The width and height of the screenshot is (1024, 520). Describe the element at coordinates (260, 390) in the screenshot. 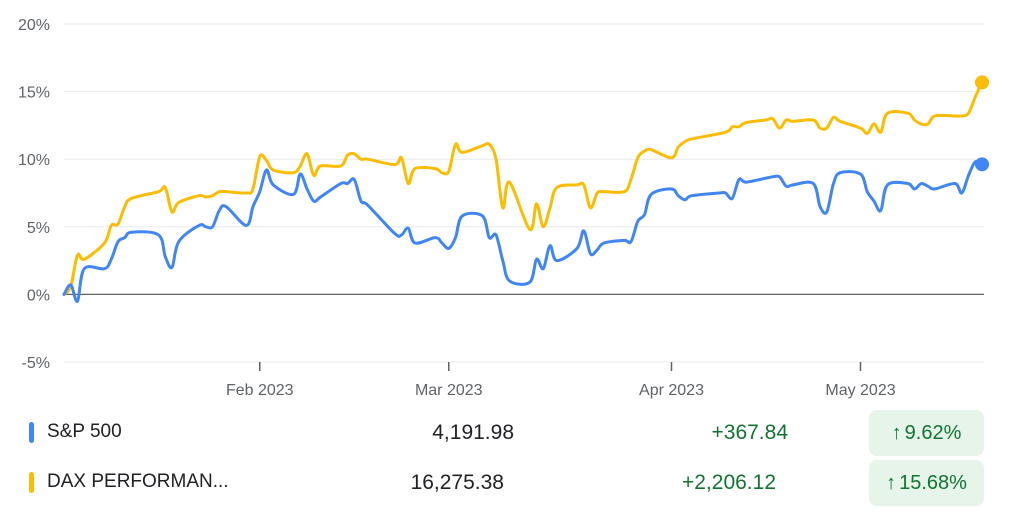

I see `x-tick-label: Feb 2023` at that location.